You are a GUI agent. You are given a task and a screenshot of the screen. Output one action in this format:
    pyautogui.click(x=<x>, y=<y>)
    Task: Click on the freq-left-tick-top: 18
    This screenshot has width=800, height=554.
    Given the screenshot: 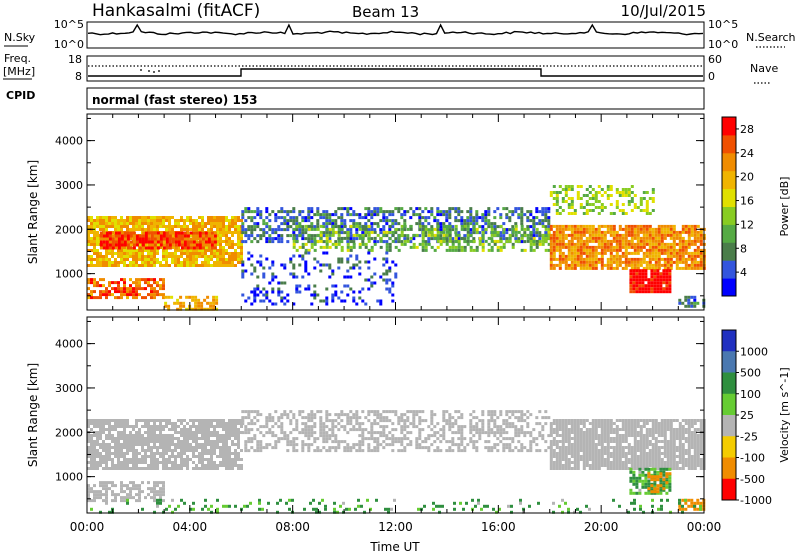 What is the action you would take?
    pyautogui.click(x=75, y=59)
    